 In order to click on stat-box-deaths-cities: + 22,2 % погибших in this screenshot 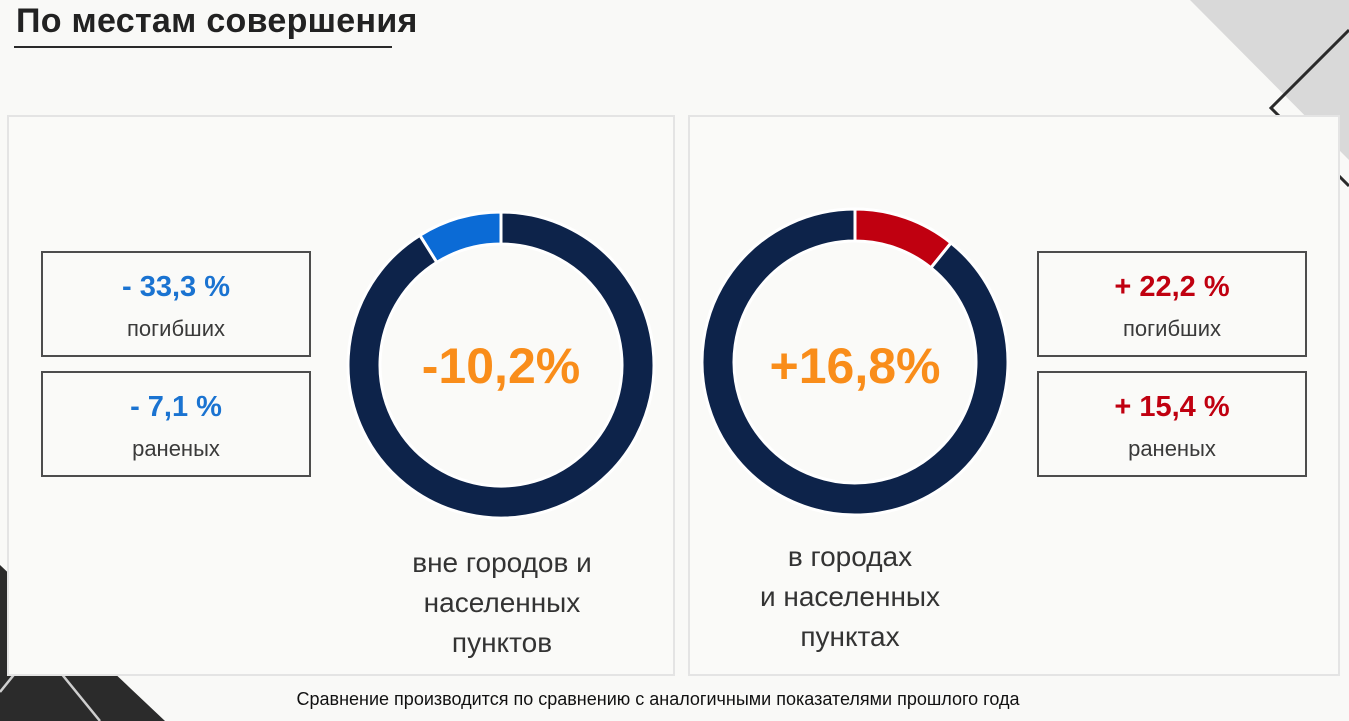, I will do `click(1172, 304)`.